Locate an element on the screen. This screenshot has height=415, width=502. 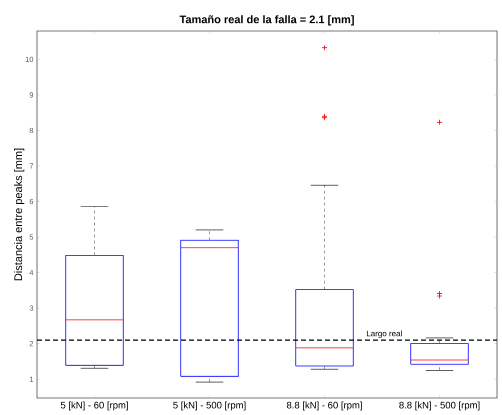
ref-line-label: Largo real is located at coordinates (384, 334).